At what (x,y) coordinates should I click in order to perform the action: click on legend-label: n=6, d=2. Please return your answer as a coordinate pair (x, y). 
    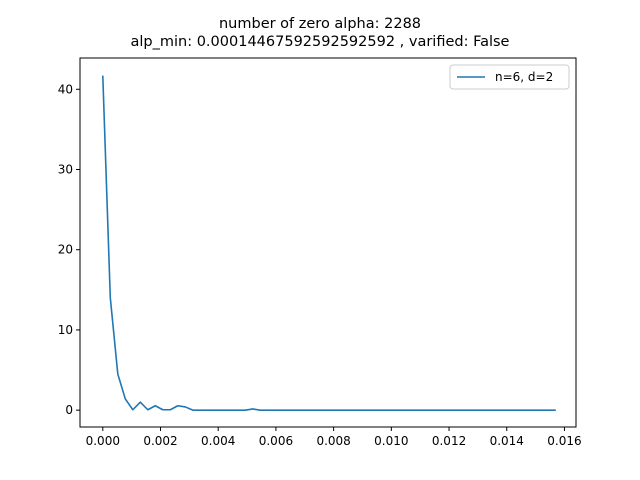
    Looking at the image, I should click on (524, 77).